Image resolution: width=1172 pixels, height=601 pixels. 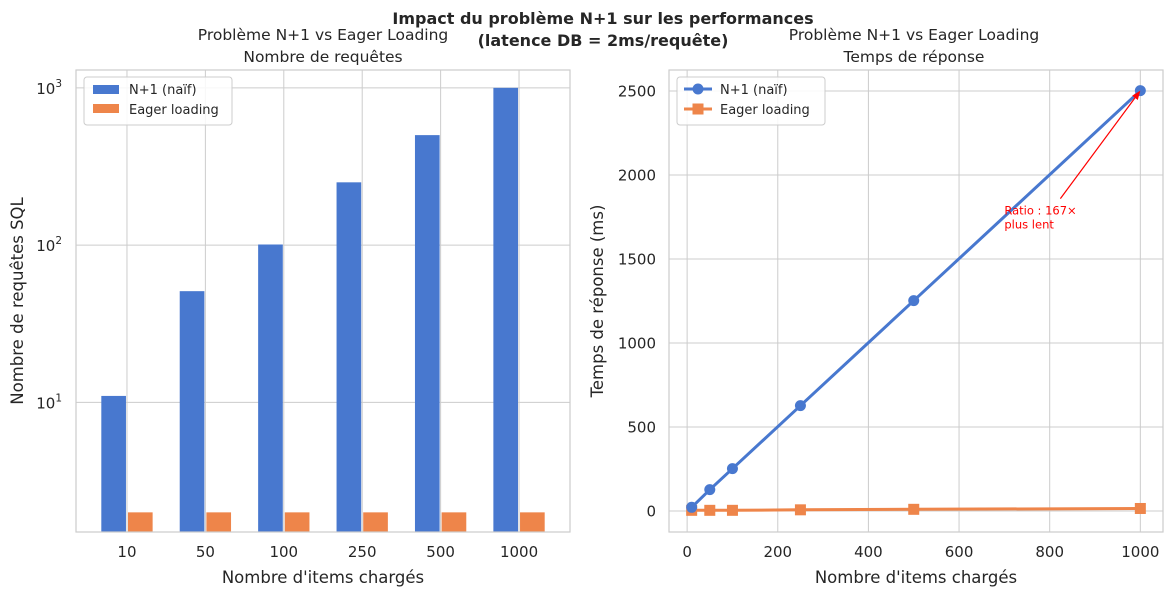 What do you see at coordinates (916, 577) in the screenshot?
I see `line-chart-x-label: Nombre d'items chargés` at bounding box center [916, 577].